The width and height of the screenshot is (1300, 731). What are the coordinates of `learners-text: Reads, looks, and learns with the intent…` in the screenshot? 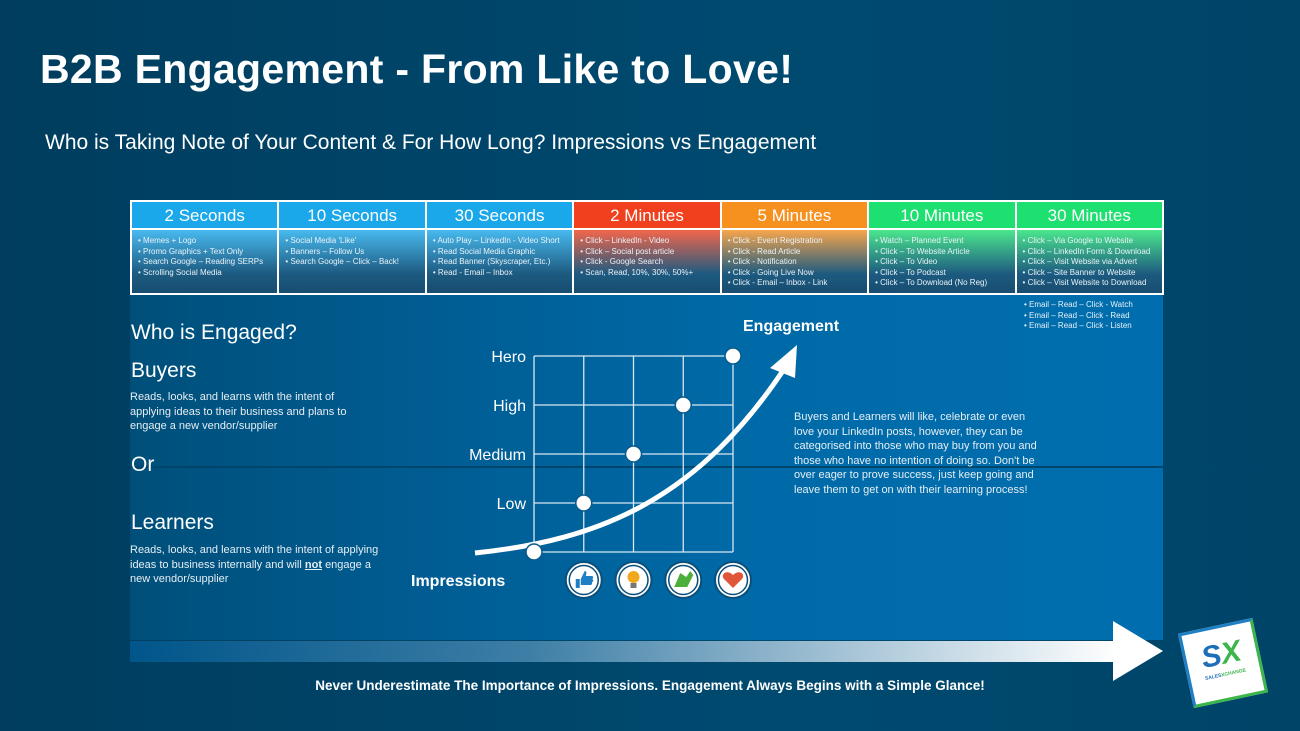 It's located at (254, 564).